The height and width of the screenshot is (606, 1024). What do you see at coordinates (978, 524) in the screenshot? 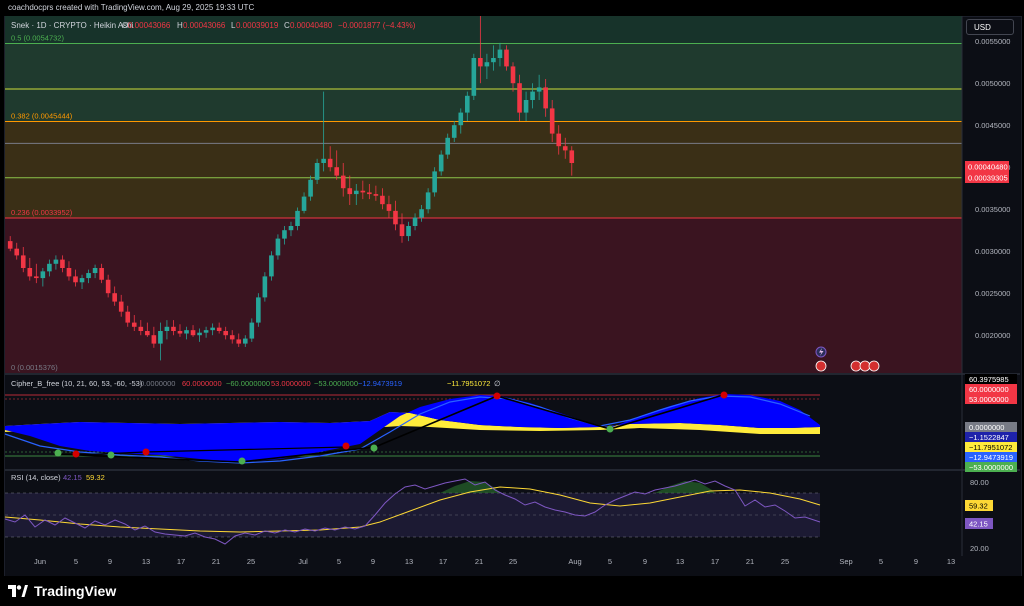
I see `rsi-tag: 42.15` at bounding box center [978, 524].